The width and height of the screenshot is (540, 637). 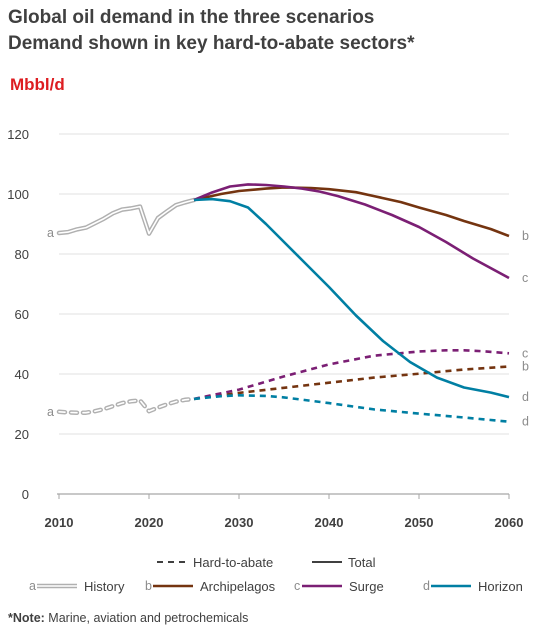 What do you see at coordinates (32, 586) in the screenshot?
I see `legend-letter-a: a` at bounding box center [32, 586].